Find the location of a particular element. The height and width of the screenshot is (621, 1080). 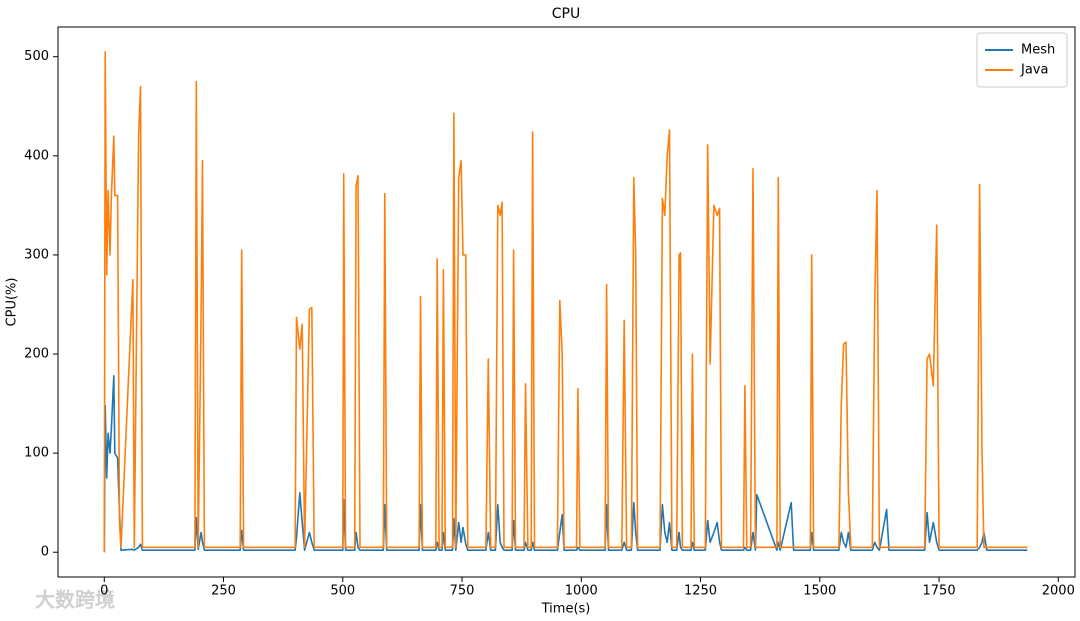

y-tick-label: 0 is located at coordinates (45, 552).